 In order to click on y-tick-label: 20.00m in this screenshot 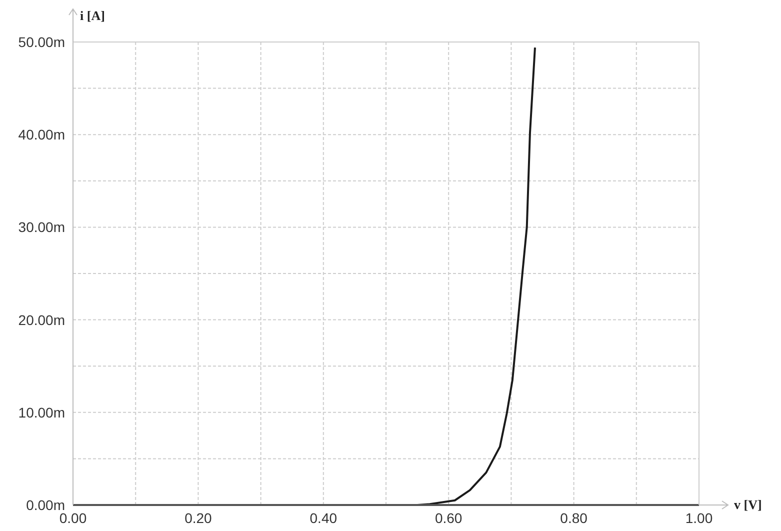, I will do `click(41, 320)`.